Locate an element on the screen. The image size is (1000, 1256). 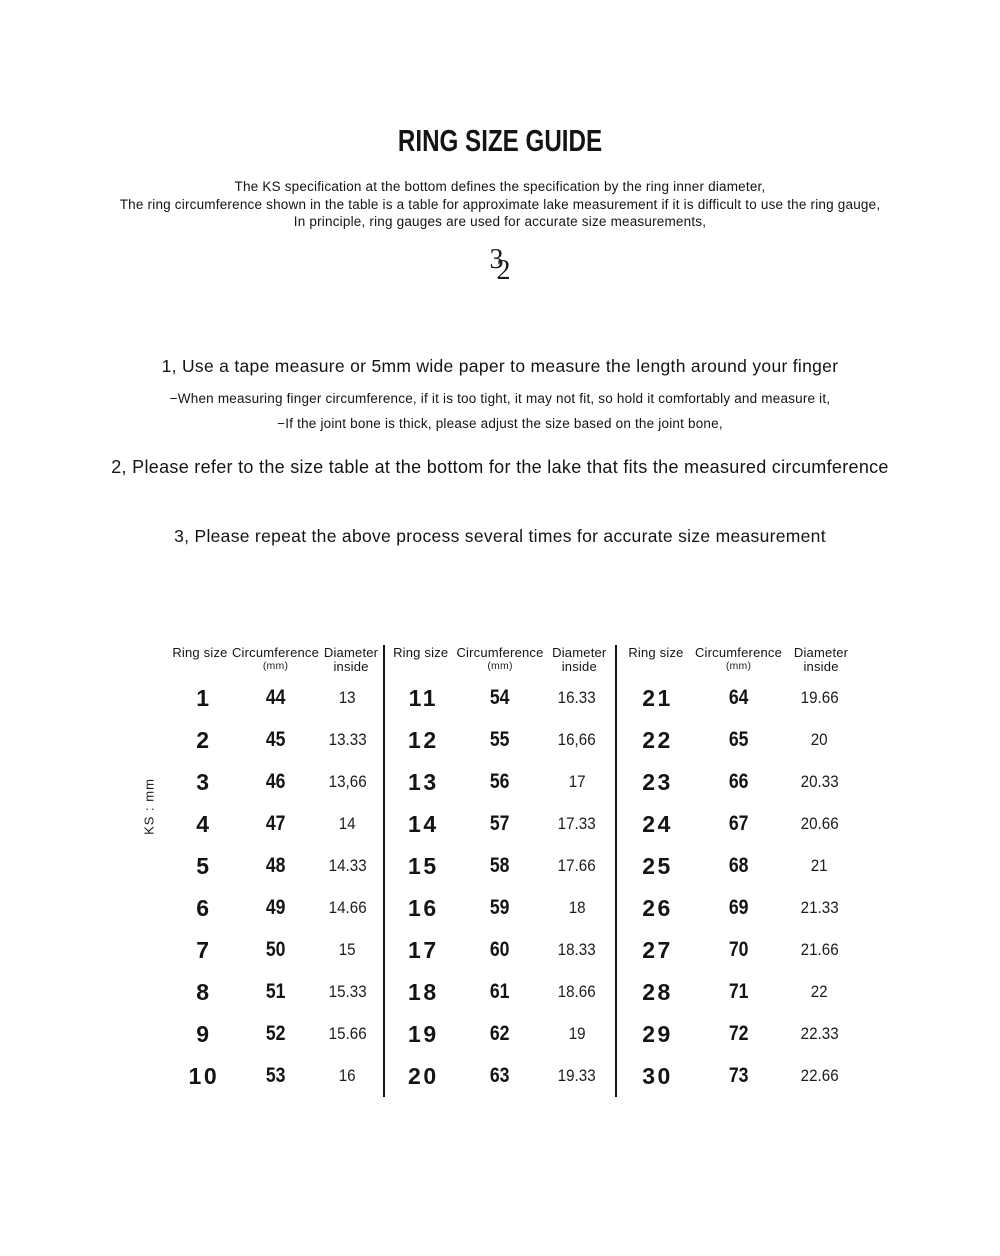
circumference-value: 73 is located at coordinates (738, 1075).